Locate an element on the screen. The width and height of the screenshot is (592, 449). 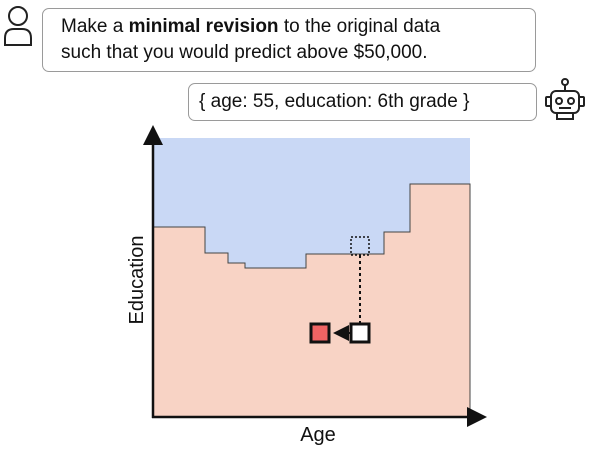
message-text: to the original data is located at coordinates (359, 26).